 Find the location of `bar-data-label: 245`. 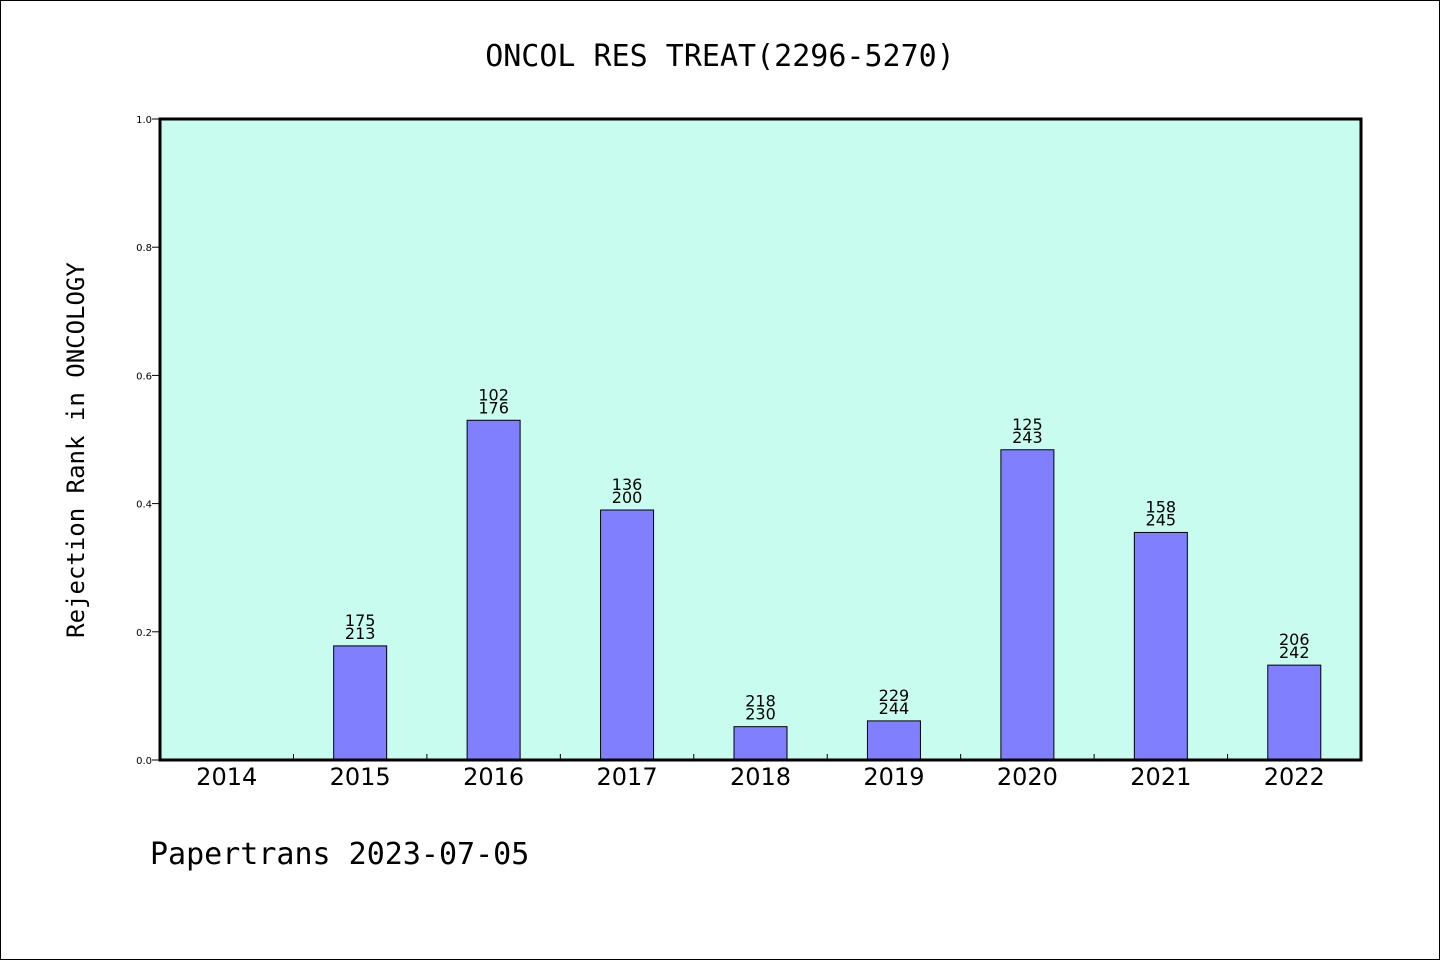

bar-data-label: 245 is located at coordinates (1161, 519).